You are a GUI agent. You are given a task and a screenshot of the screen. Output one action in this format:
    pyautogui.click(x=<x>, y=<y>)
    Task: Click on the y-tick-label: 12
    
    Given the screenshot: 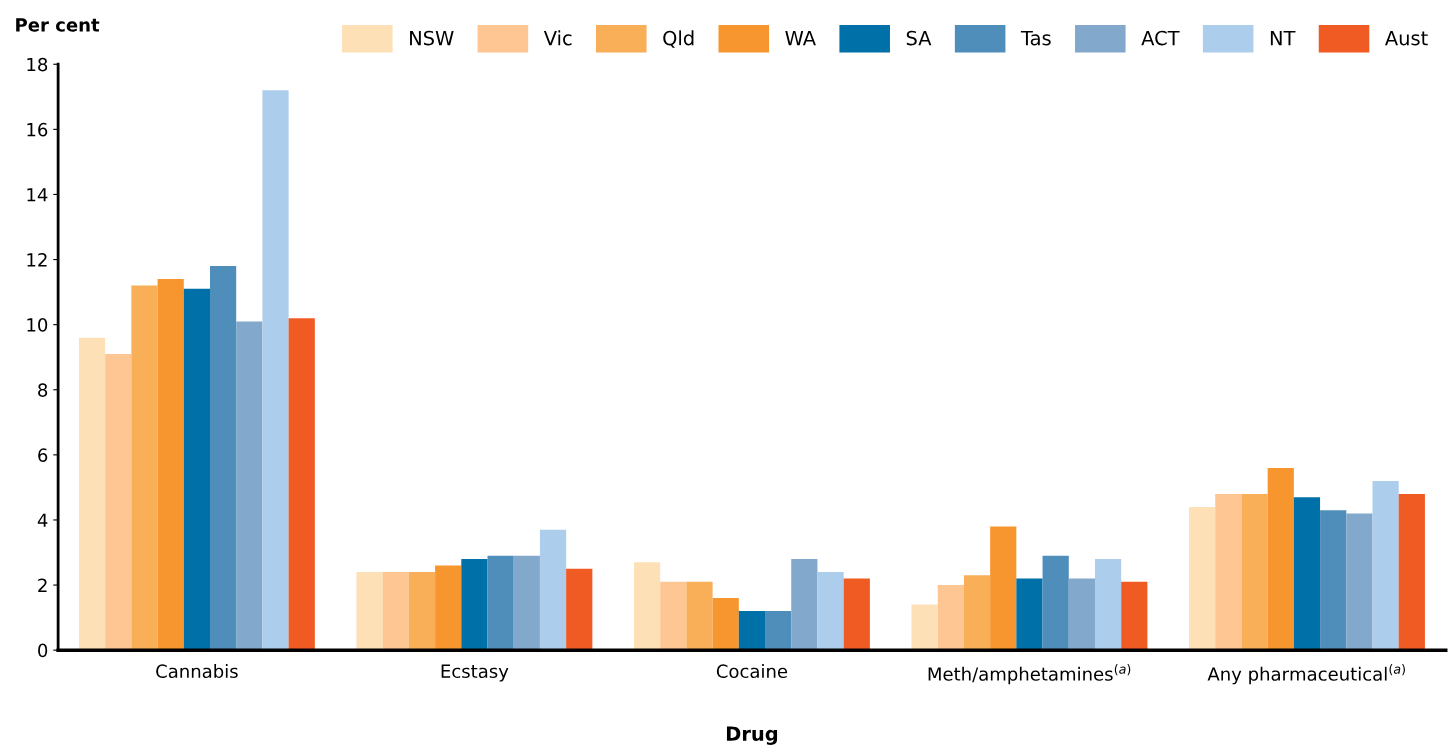 What is the action you would take?
    pyautogui.click(x=37, y=260)
    